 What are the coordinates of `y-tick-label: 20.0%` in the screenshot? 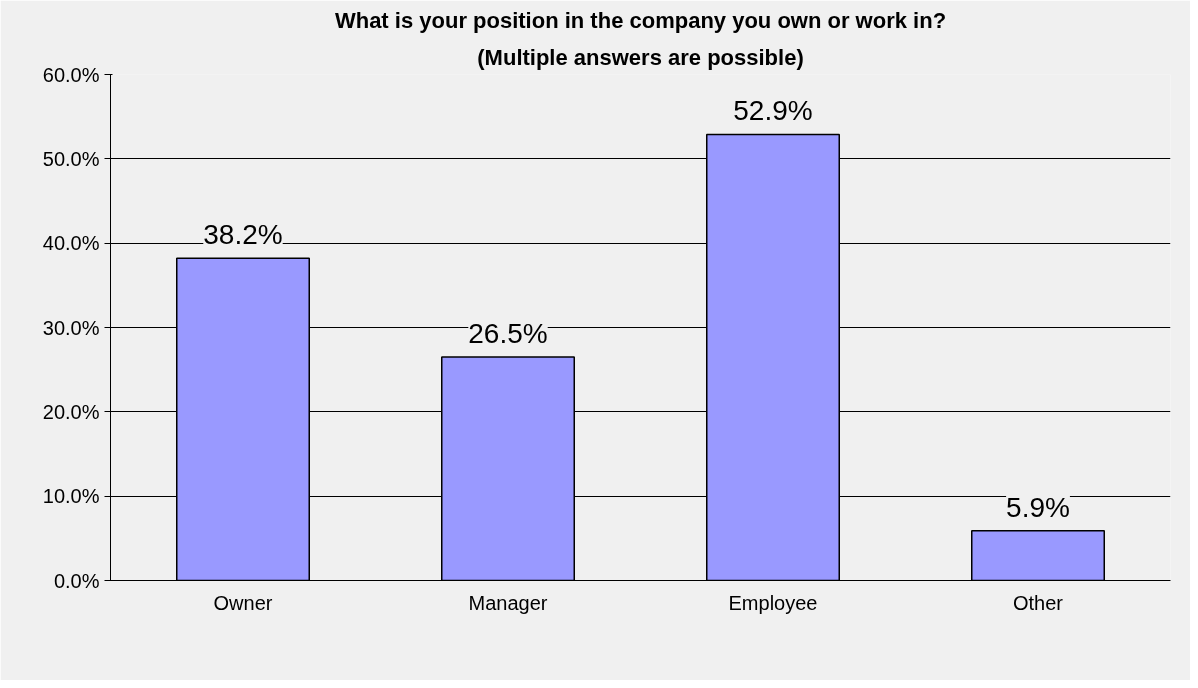 It's located at (71, 411).